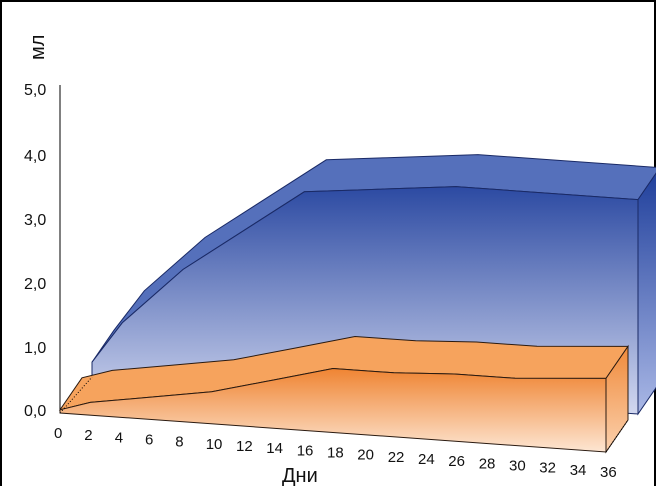  Describe the element at coordinates (396, 457) in the screenshot. I see `x-tick-label: 22` at that location.